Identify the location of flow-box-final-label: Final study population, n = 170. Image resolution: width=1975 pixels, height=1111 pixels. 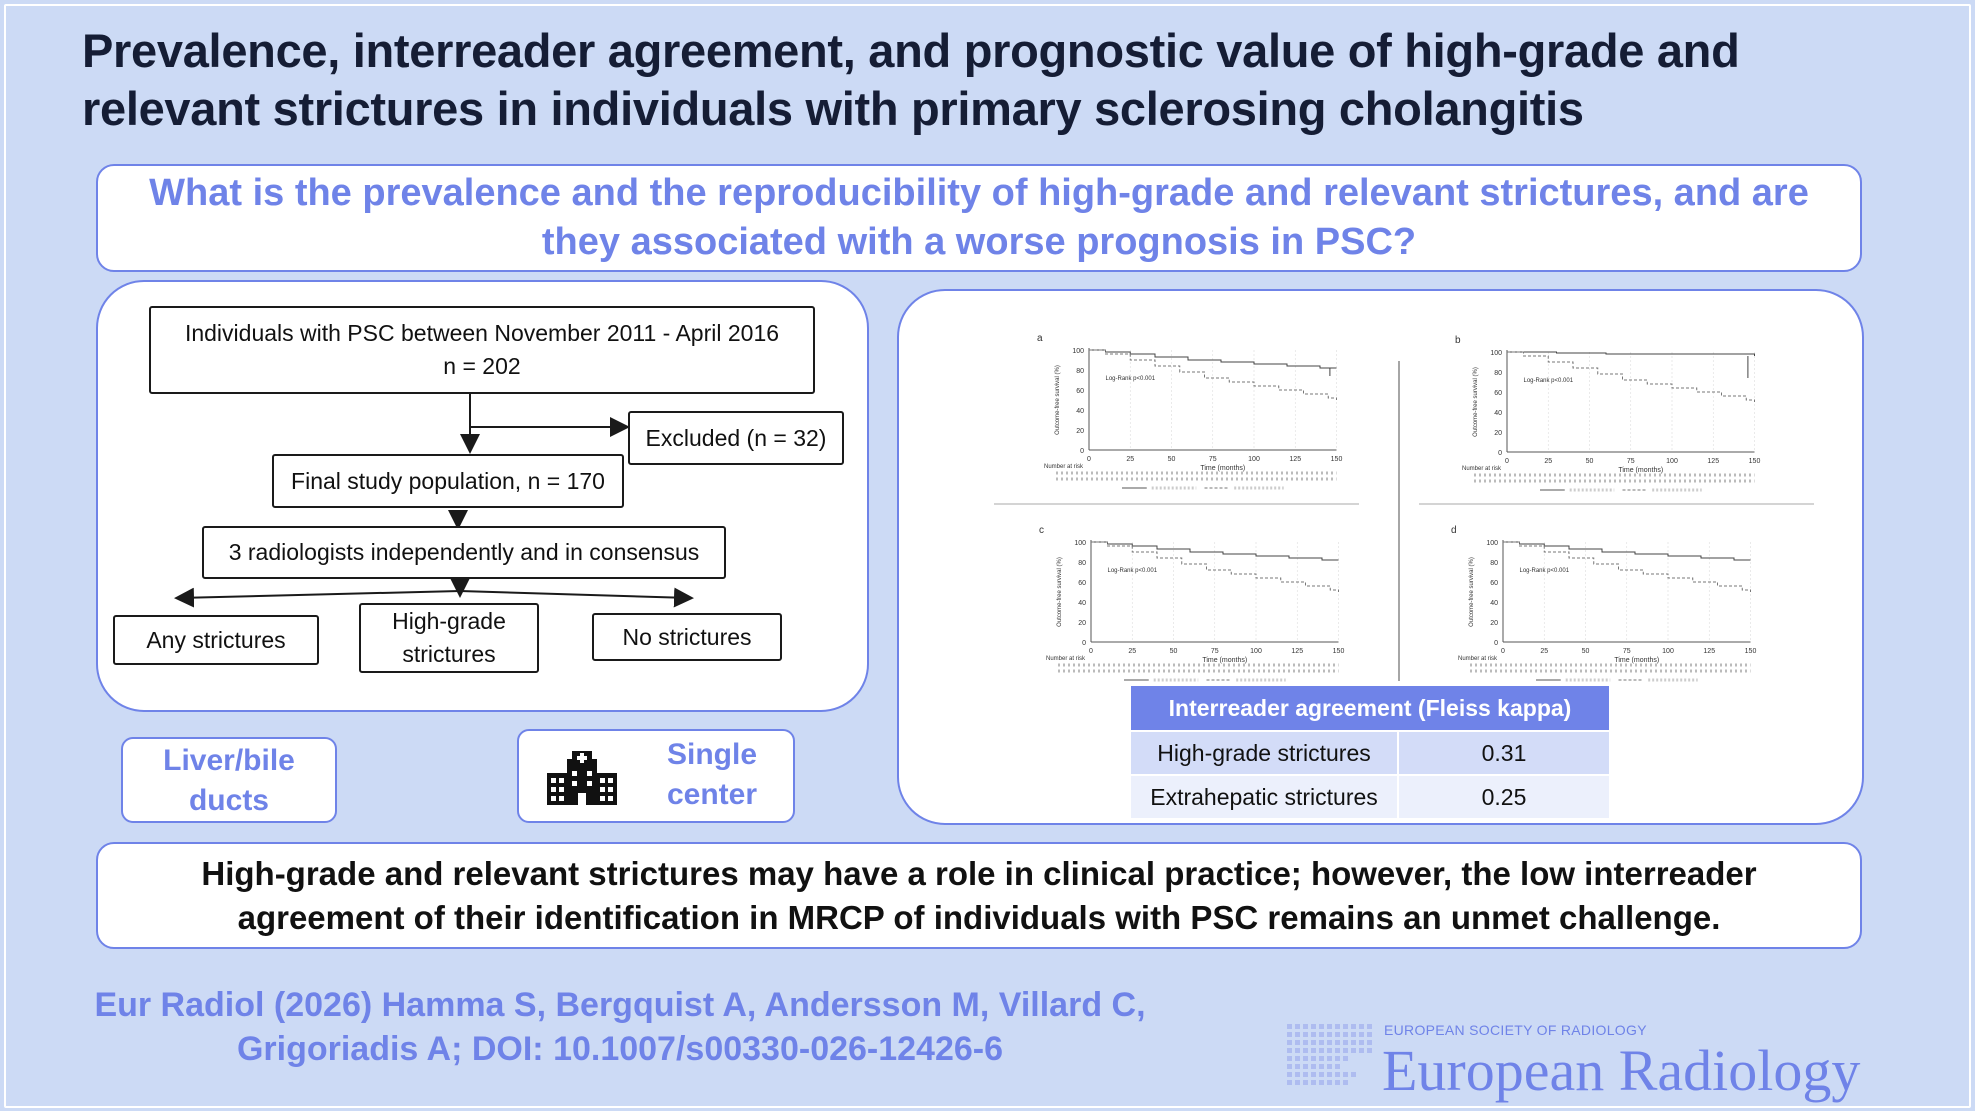
(448, 480).